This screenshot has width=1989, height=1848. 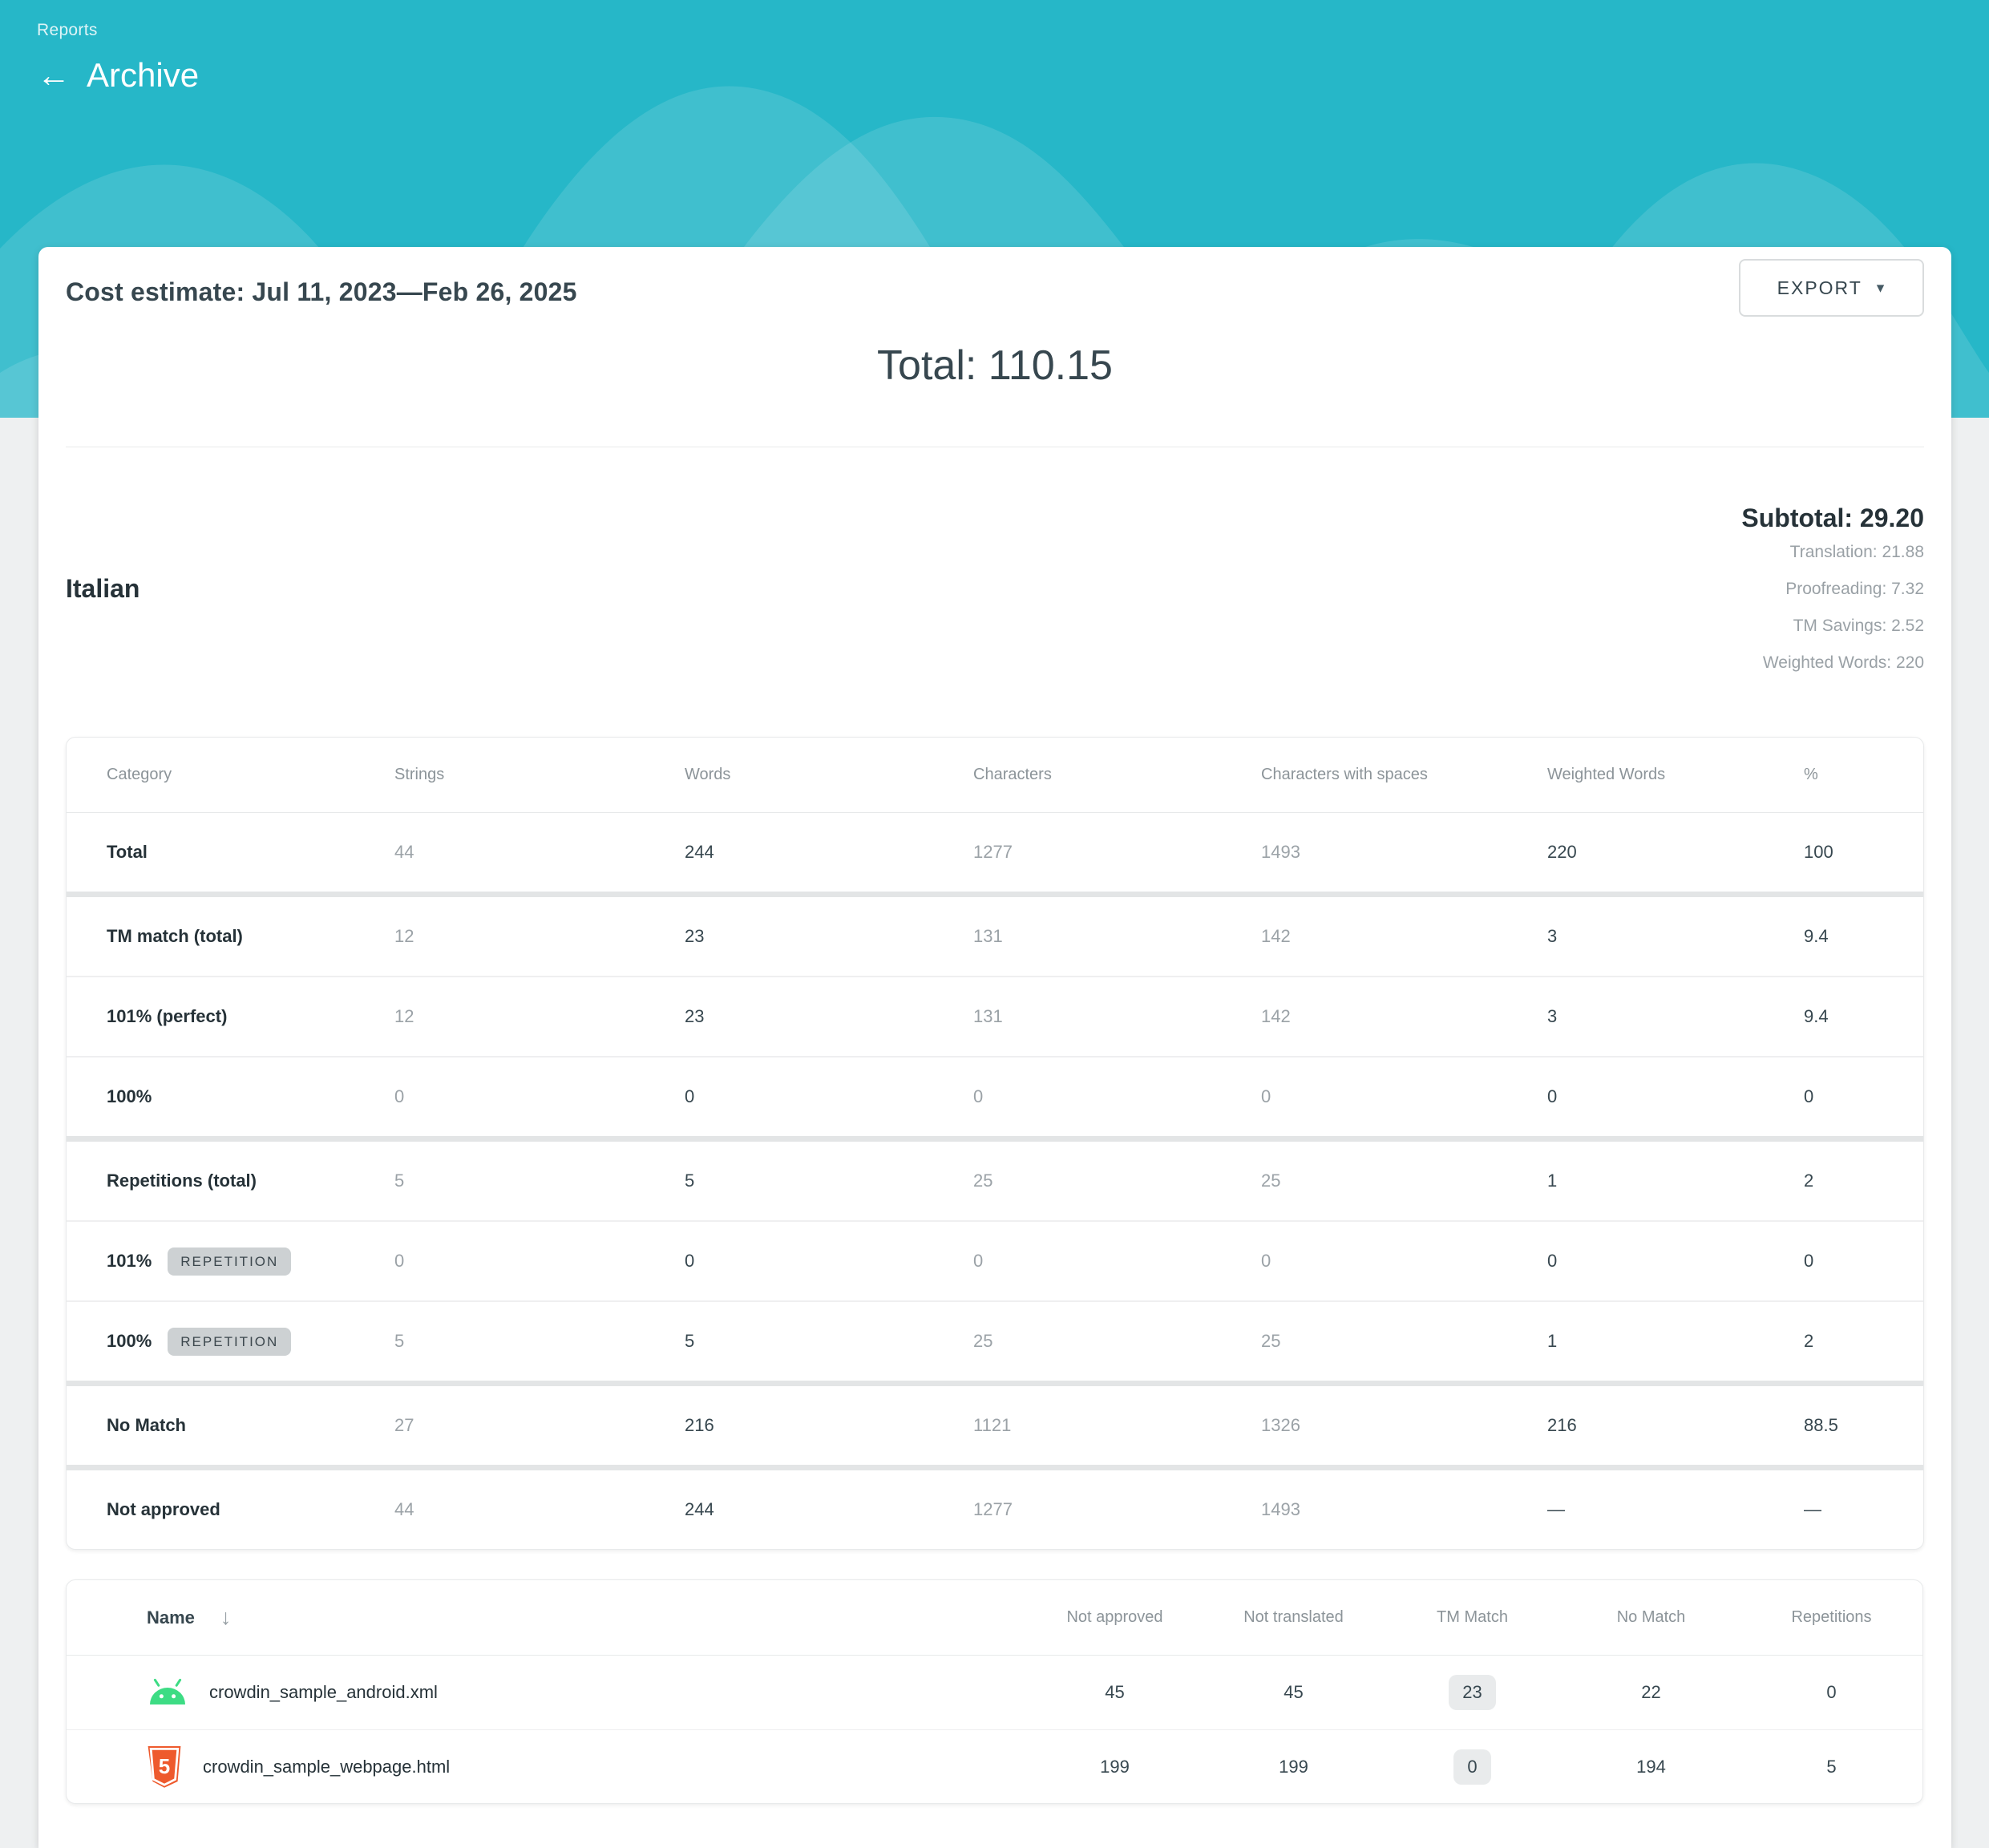 What do you see at coordinates (321, 291) in the screenshot?
I see `report-title: Cost estimate: Jul 11, 2023—Feb 26, 2025` at bounding box center [321, 291].